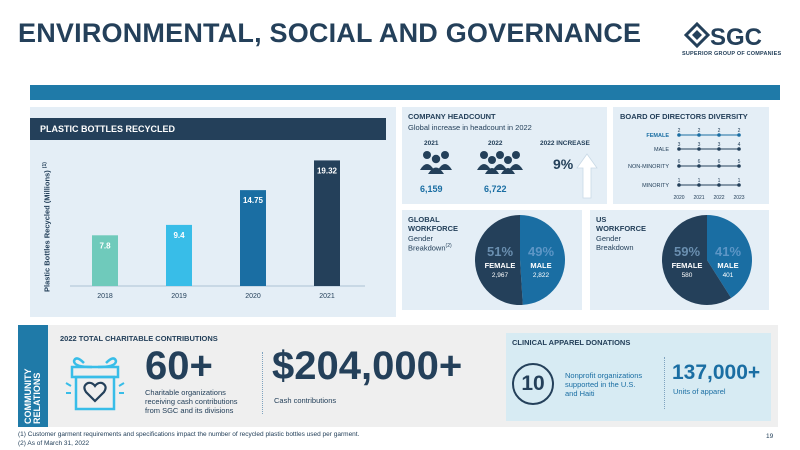 The width and height of the screenshot is (800, 450). What do you see at coordinates (541, 251) in the screenshot?
I see `male-pct: 49%` at bounding box center [541, 251].